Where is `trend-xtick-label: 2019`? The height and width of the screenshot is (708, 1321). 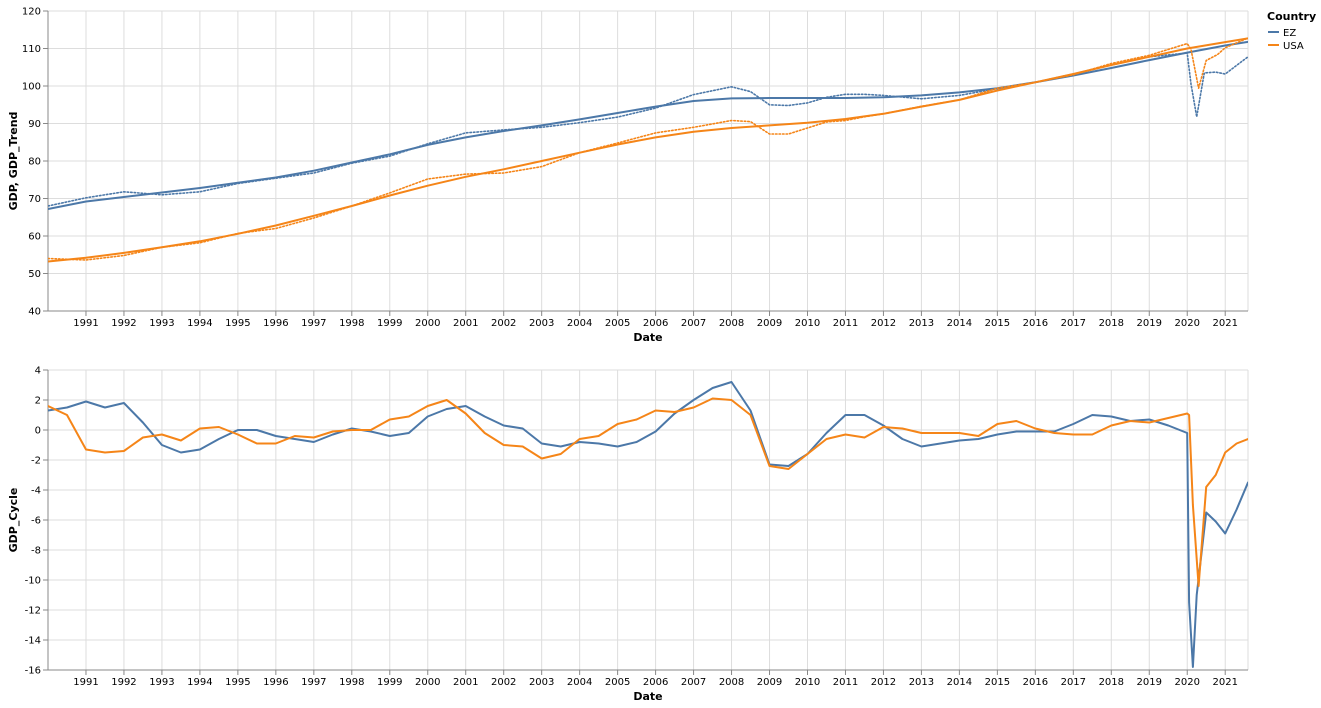 trend-xtick-label: 2019 is located at coordinates (1149, 323).